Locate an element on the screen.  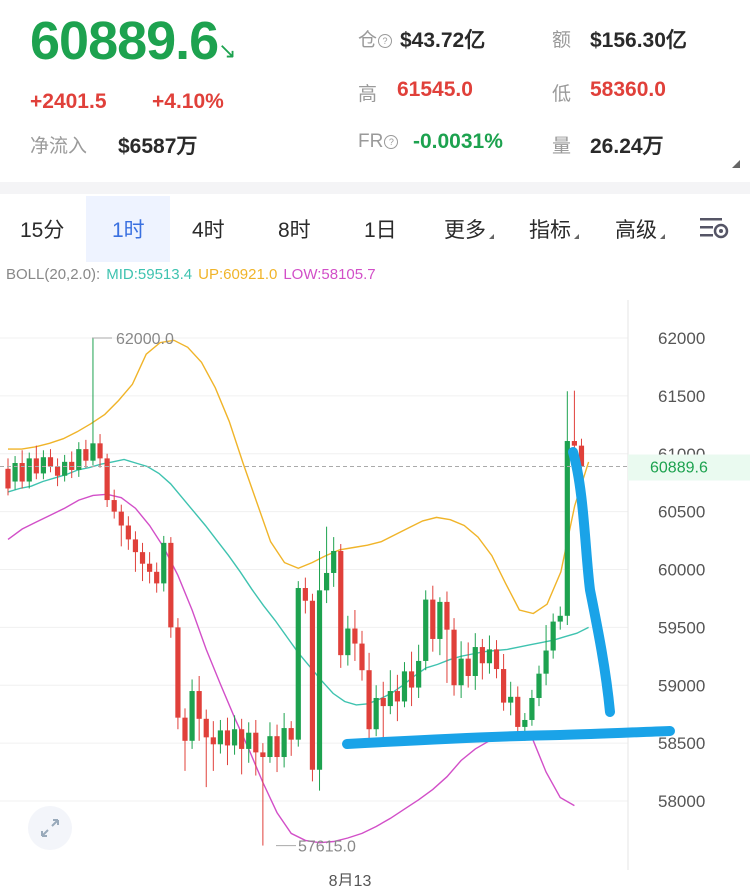
y-tick-label: 59500 is located at coordinates (681, 627).